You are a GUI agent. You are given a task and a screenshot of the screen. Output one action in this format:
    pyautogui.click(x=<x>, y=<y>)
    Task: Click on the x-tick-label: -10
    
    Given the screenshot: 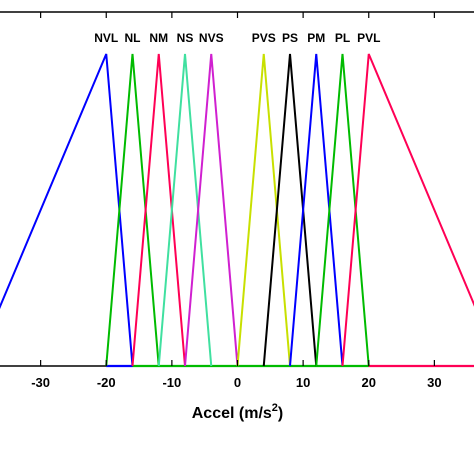 What is the action you would take?
    pyautogui.click(x=171, y=382)
    